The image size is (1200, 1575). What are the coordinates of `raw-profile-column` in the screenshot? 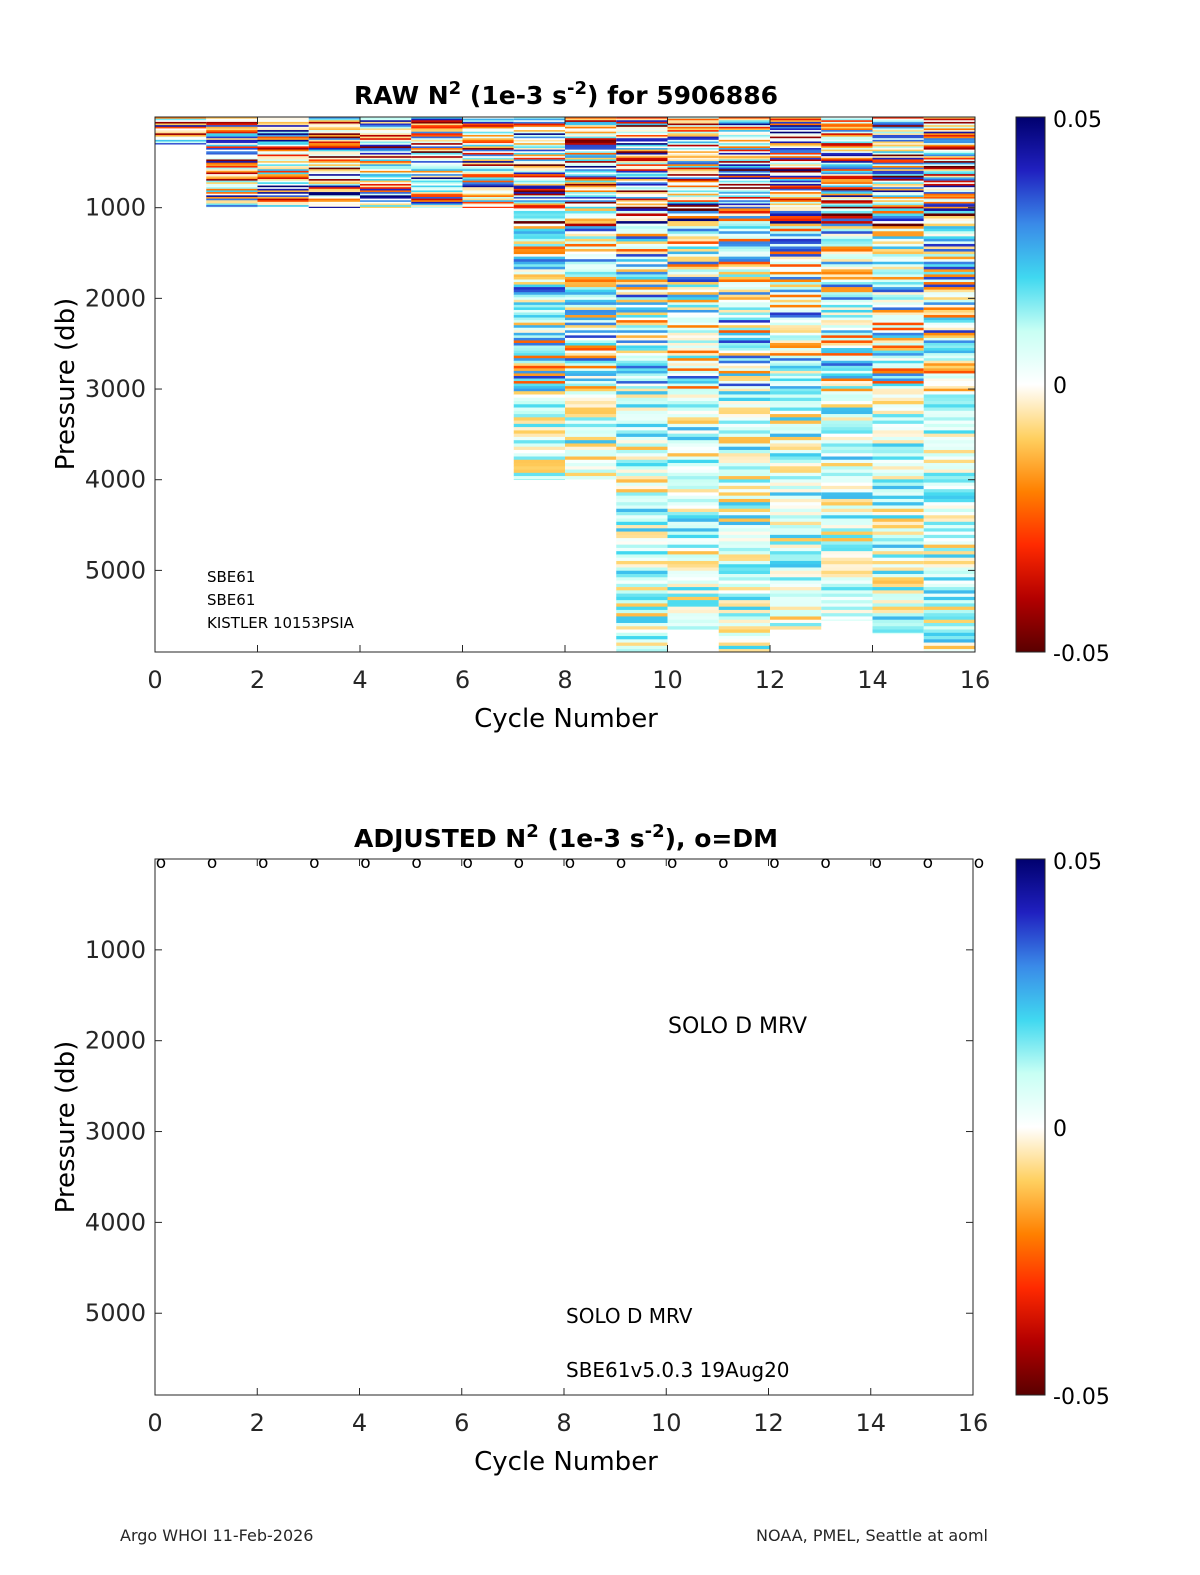 It's located at (898, 376).